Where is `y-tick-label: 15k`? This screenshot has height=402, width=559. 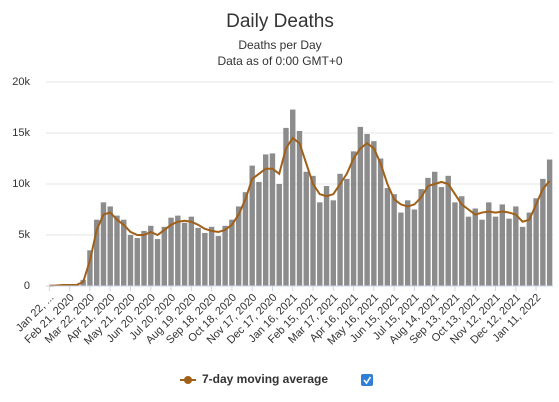 y-tick-label: 15k is located at coordinates (21, 133).